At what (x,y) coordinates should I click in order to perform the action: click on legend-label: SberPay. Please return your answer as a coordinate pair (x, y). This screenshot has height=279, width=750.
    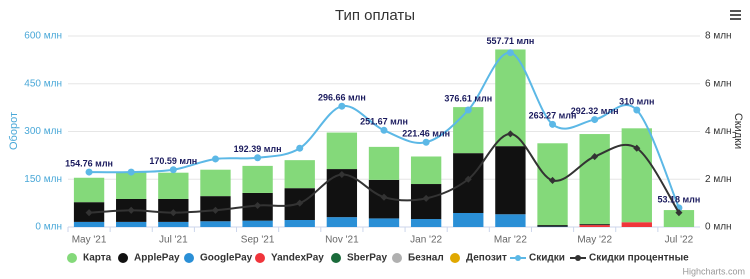
    Looking at the image, I should click on (367, 258).